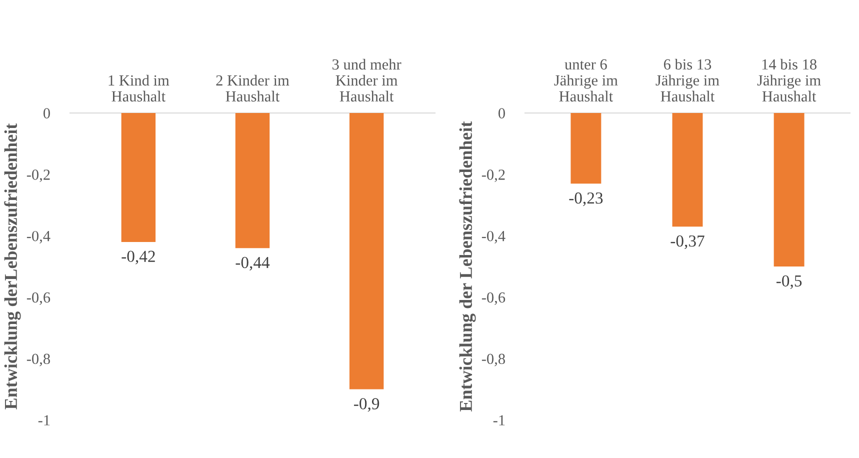  I want to click on x-tick-label: 14 bis 18 Jährige im Haushalt, so click(789, 80).